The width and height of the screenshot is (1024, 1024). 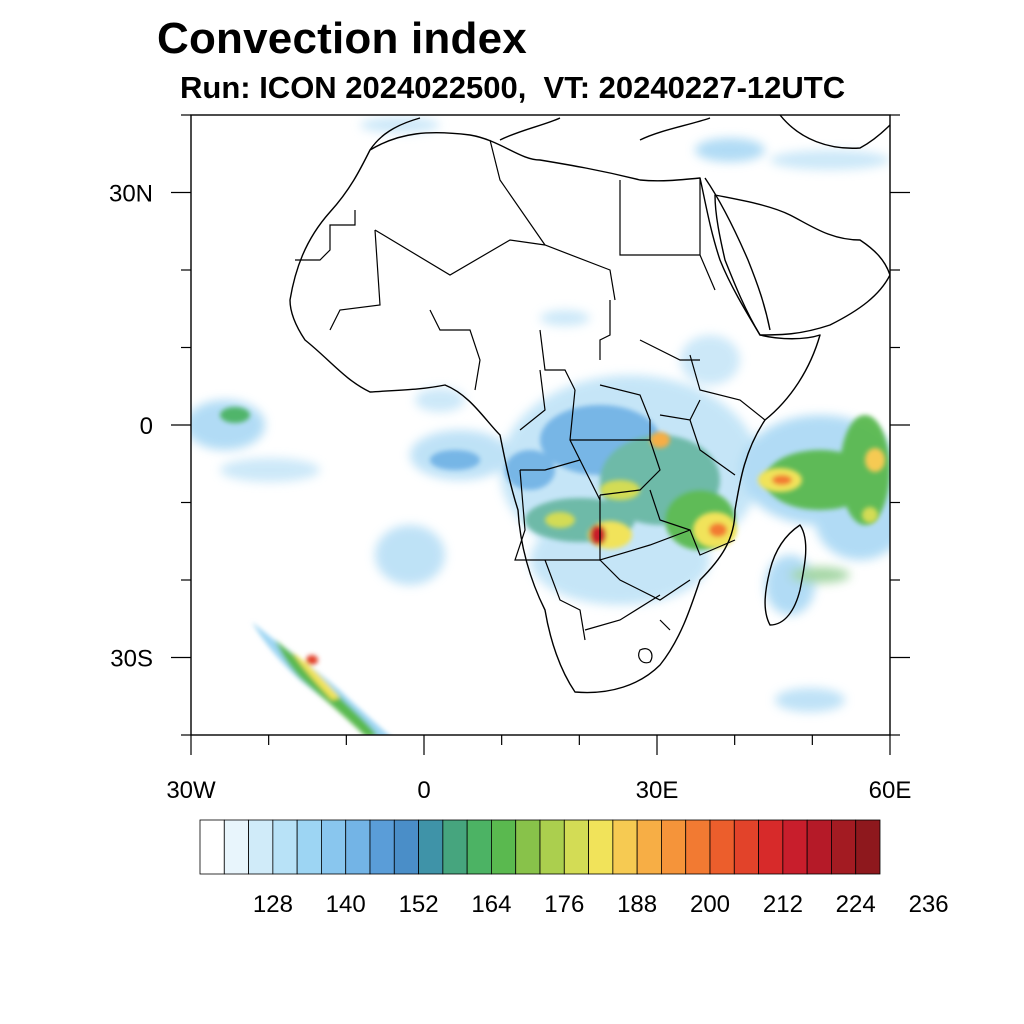 I want to click on colorbar-label: 236, so click(x=929, y=904).